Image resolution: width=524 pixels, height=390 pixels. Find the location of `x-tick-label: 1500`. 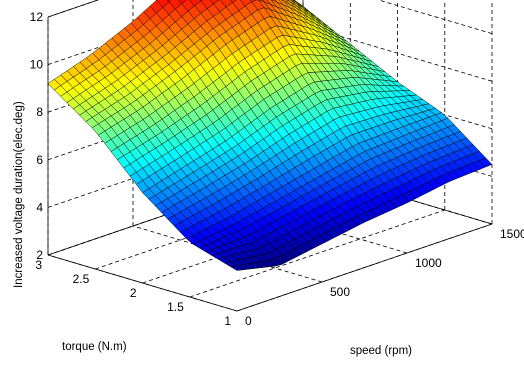

x-tick-label: 1500 is located at coordinates (512, 234).